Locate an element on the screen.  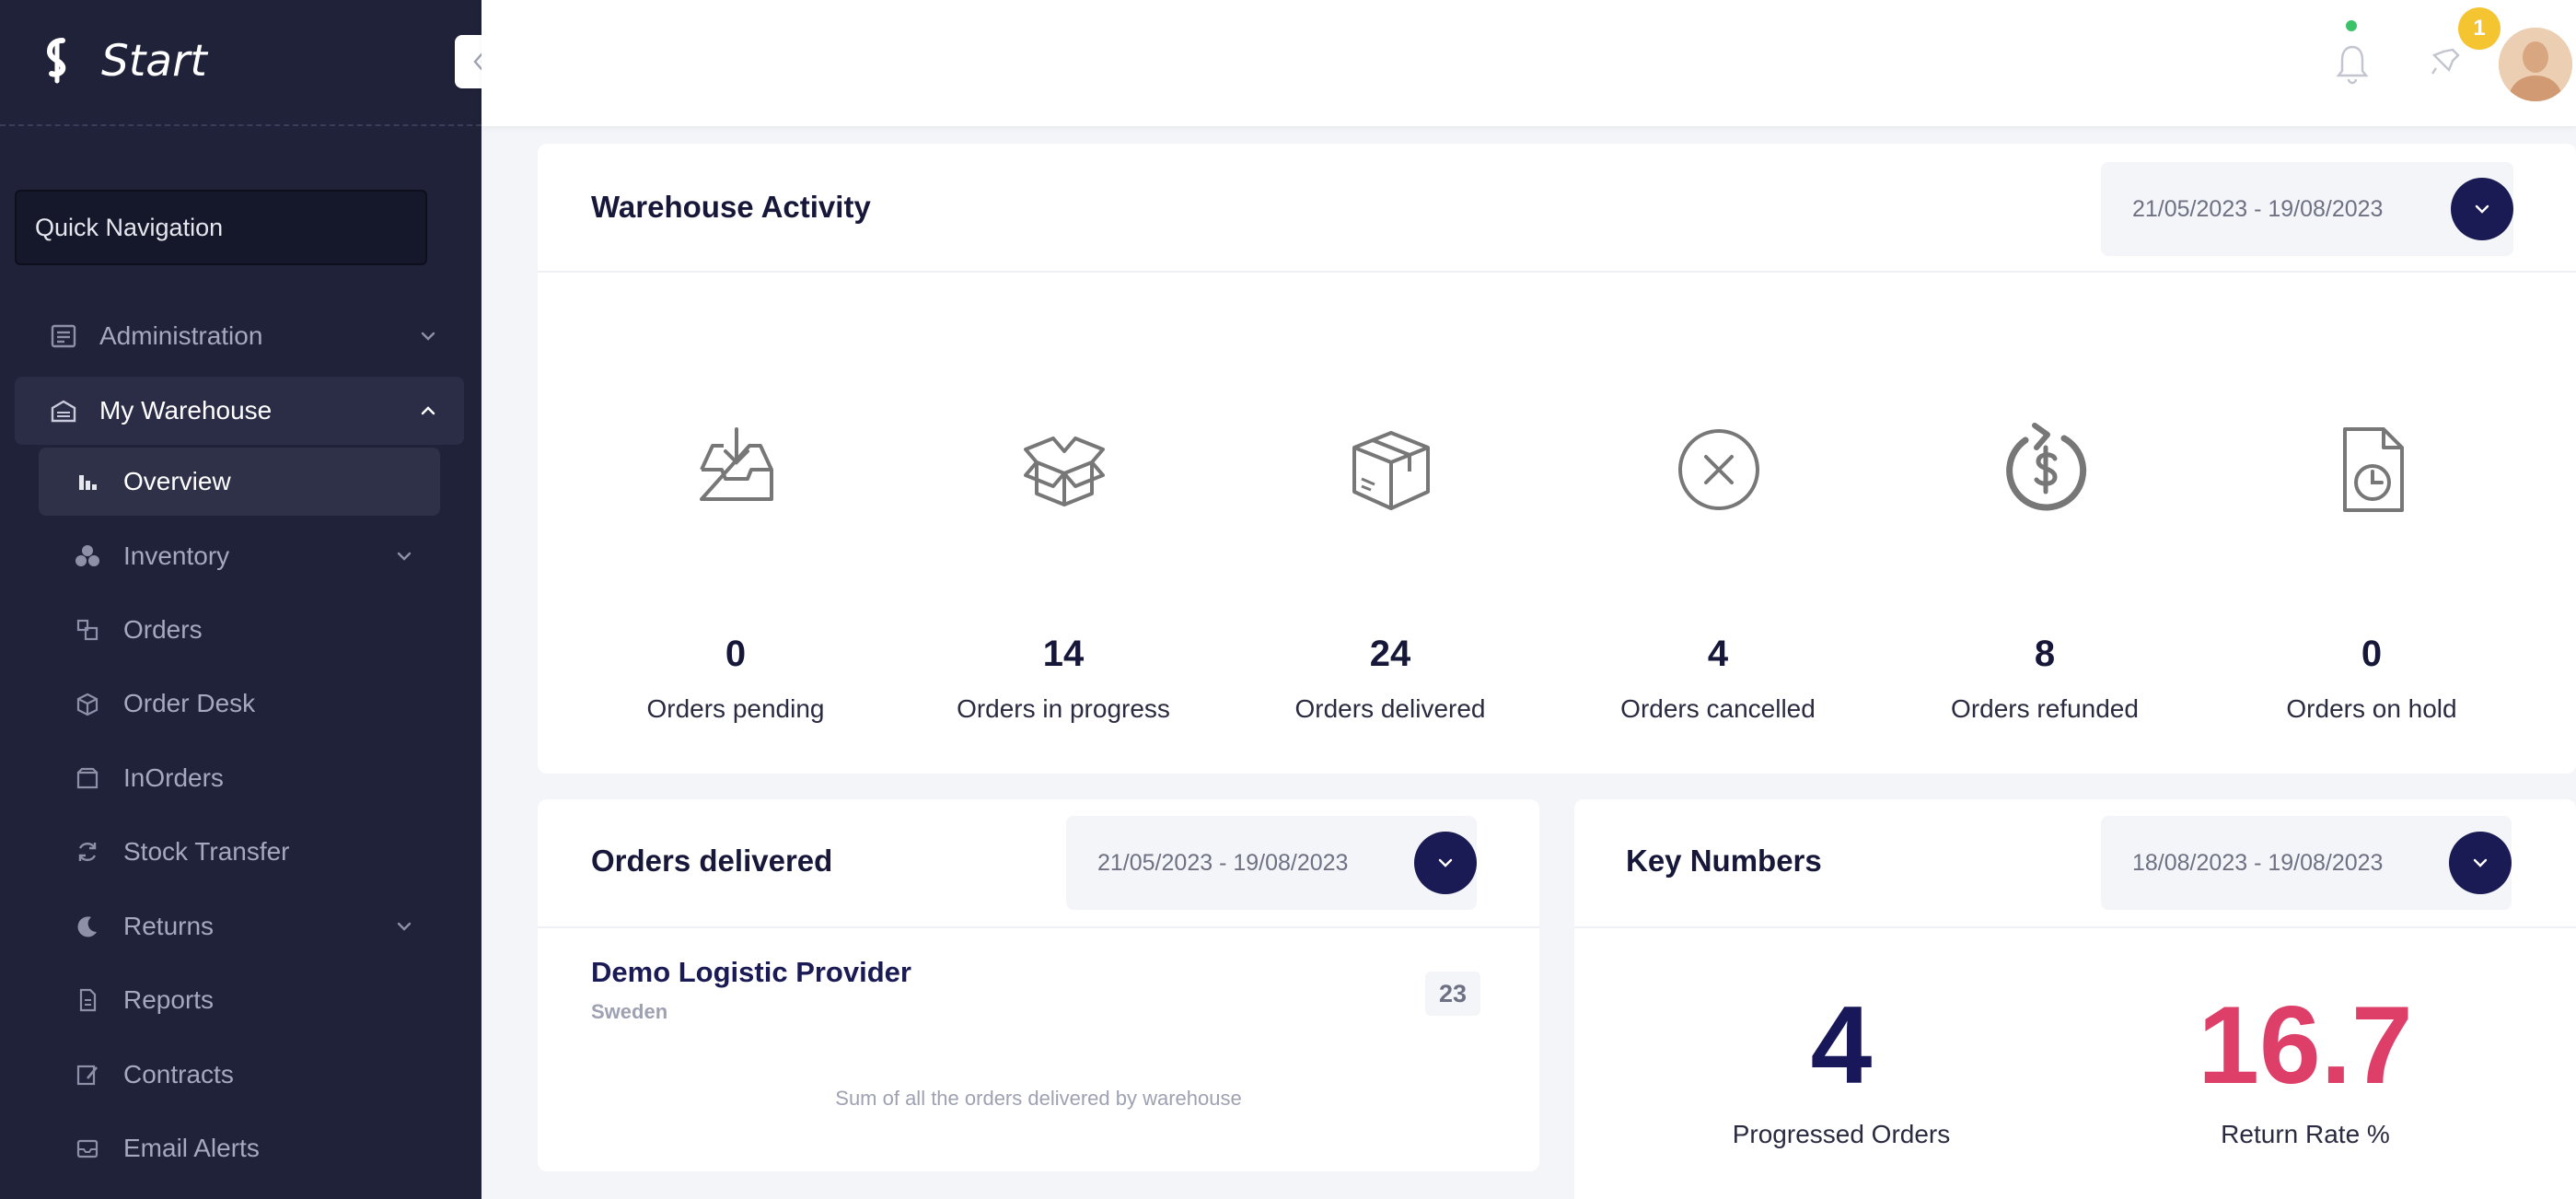
orders-pending-value: 0 is located at coordinates (736, 654).